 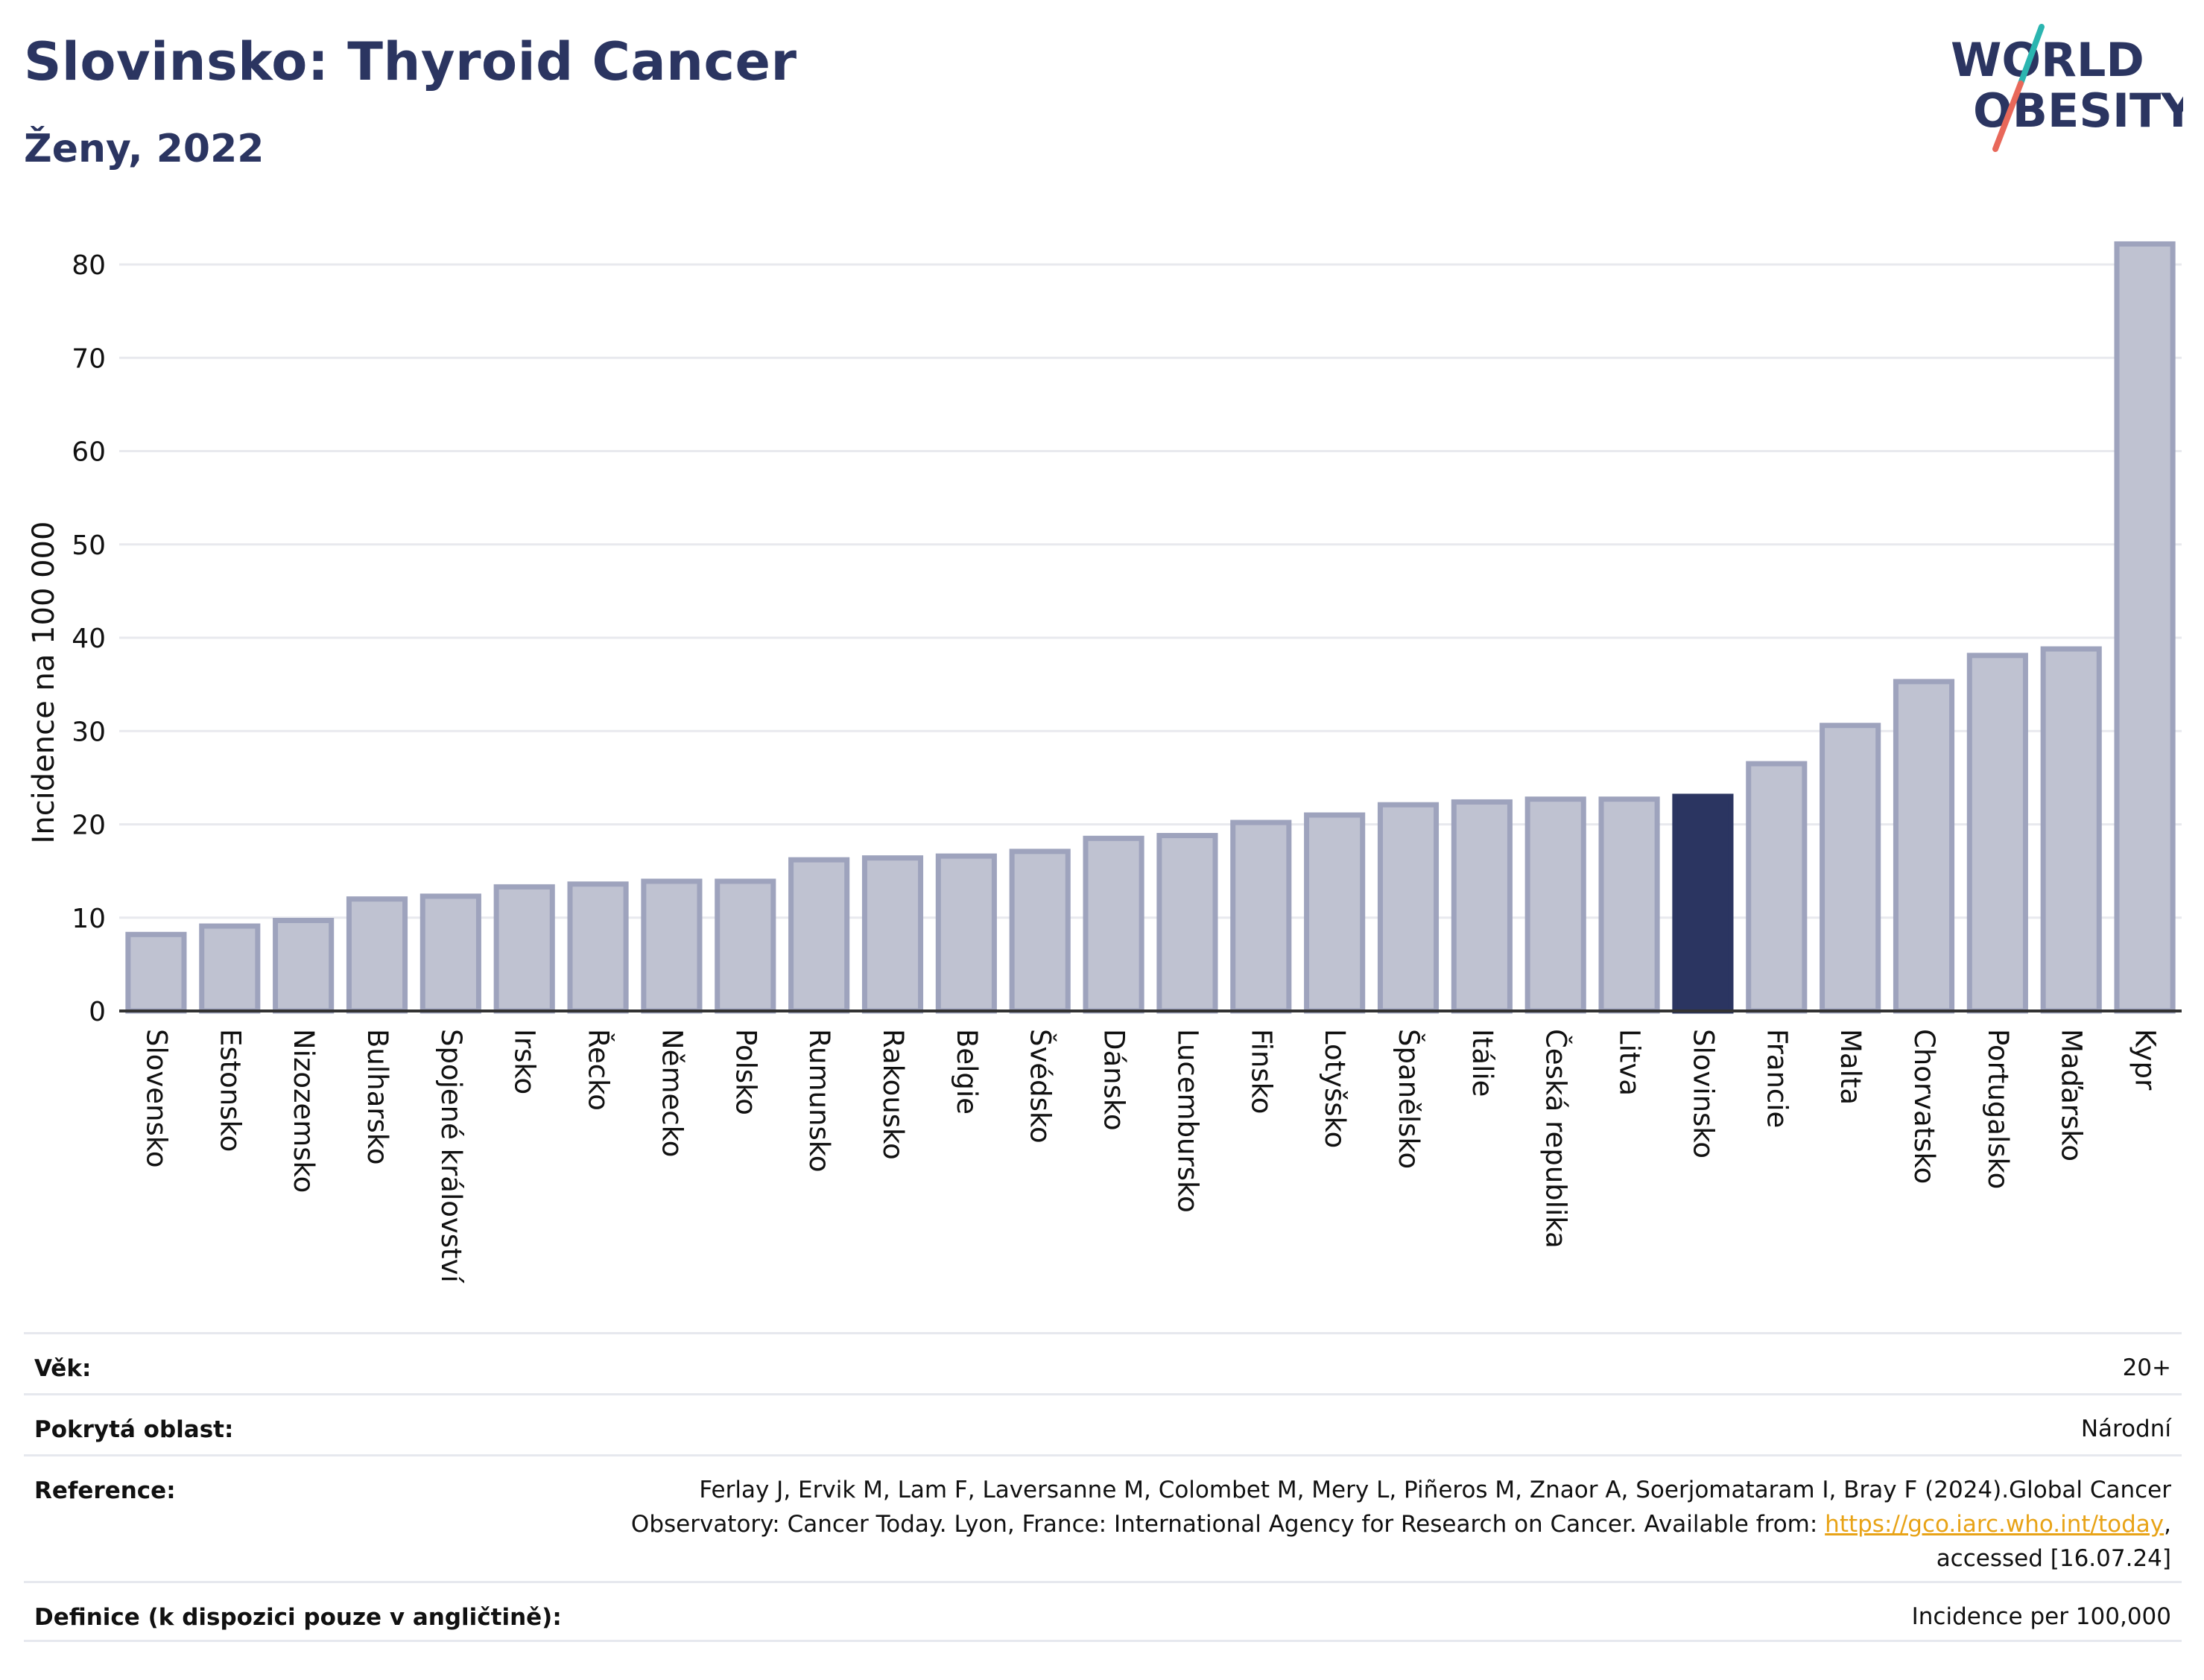 I want to click on logo-slash-teal, so click(x=2031, y=55).